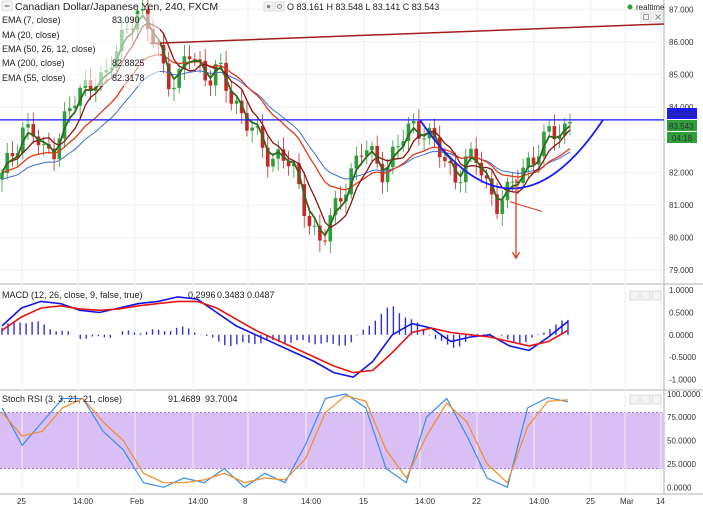 The image size is (703, 508). What do you see at coordinates (62, 399) in the screenshot?
I see `stoch-rsi-label: Stoch RSI (3, 3, 21, 21, close)` at bounding box center [62, 399].